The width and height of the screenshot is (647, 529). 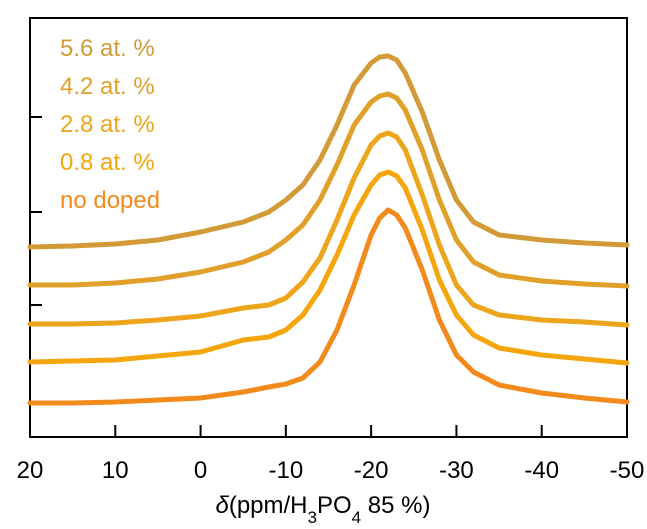 I want to click on x-tick-label: -20, so click(x=371, y=470).